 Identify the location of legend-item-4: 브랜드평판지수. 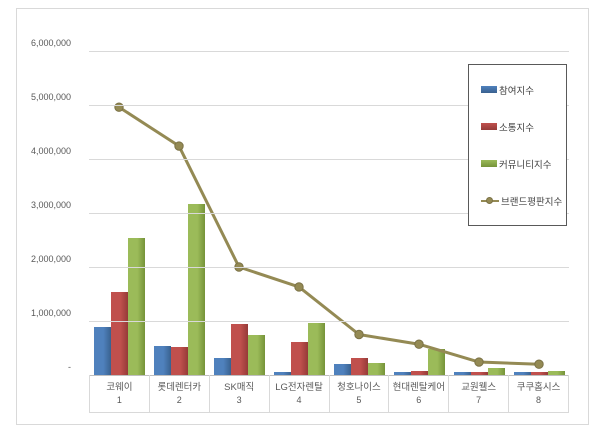
(521, 201).